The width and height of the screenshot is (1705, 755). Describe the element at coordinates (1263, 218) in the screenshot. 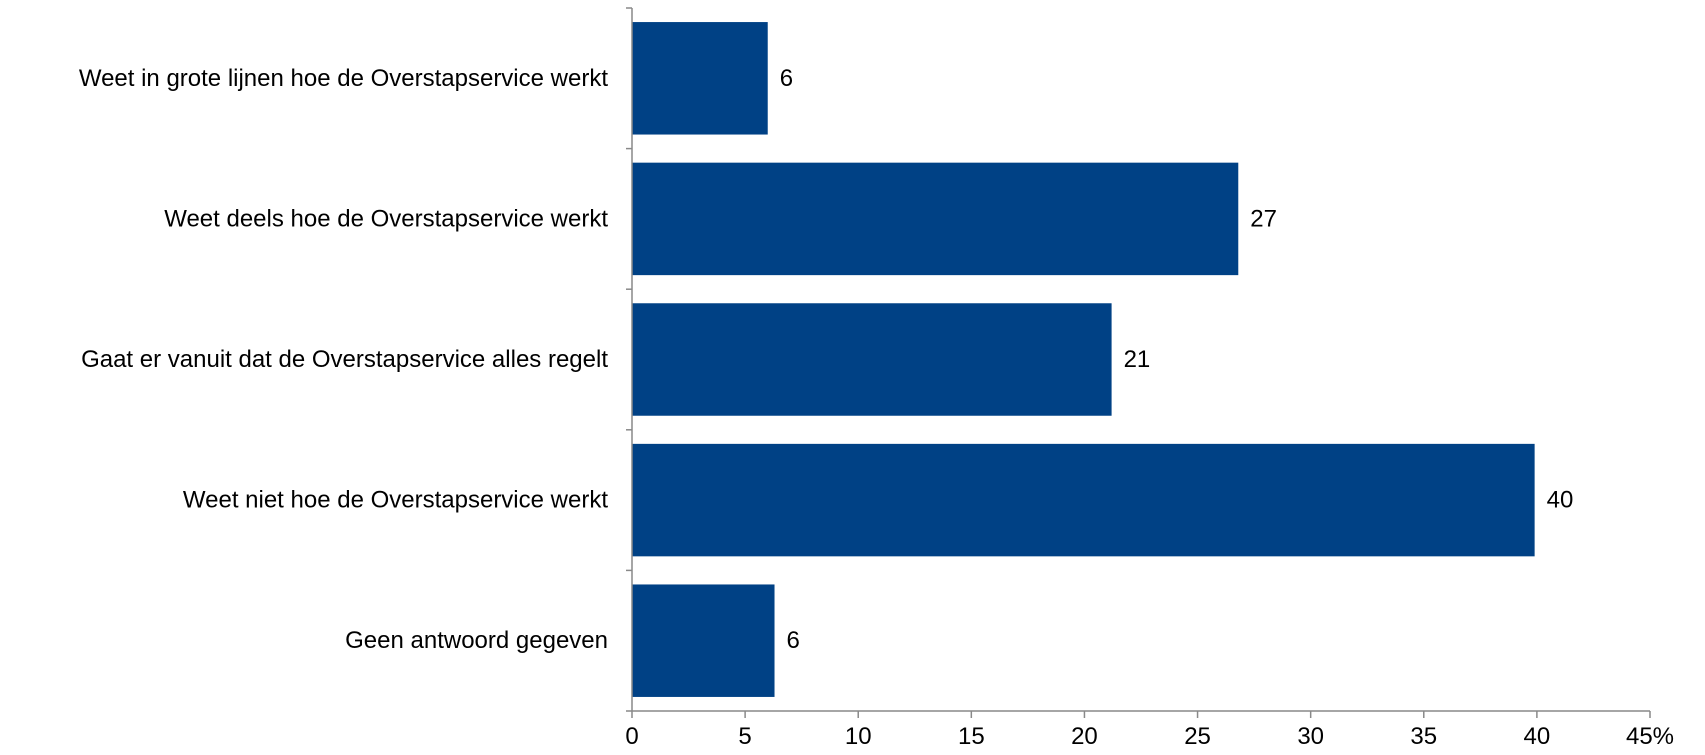

I see `data-label: 27` at that location.